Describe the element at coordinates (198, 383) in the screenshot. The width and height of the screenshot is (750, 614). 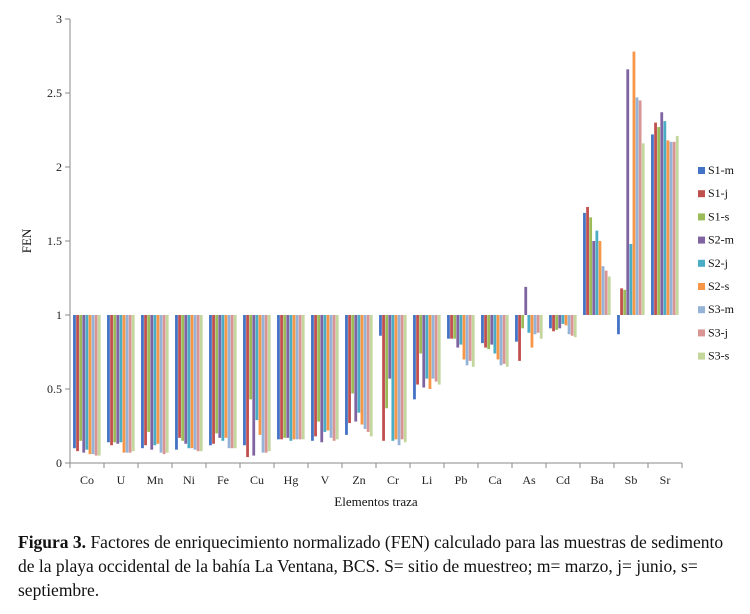
I see `bar-S3-j-Ni` at that location.